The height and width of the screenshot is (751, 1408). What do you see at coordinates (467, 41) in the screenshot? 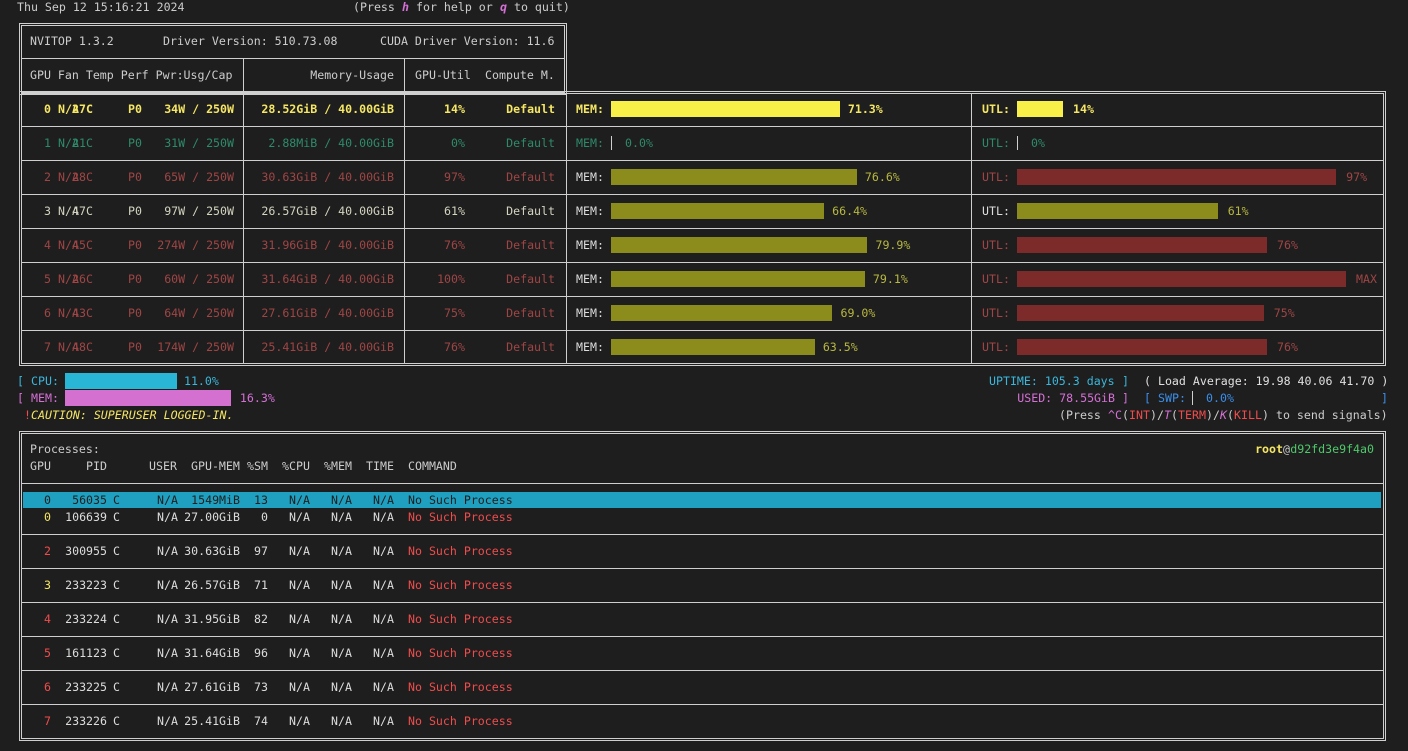
I see `cuda-version: CUDA Driver Version: 11.6` at bounding box center [467, 41].